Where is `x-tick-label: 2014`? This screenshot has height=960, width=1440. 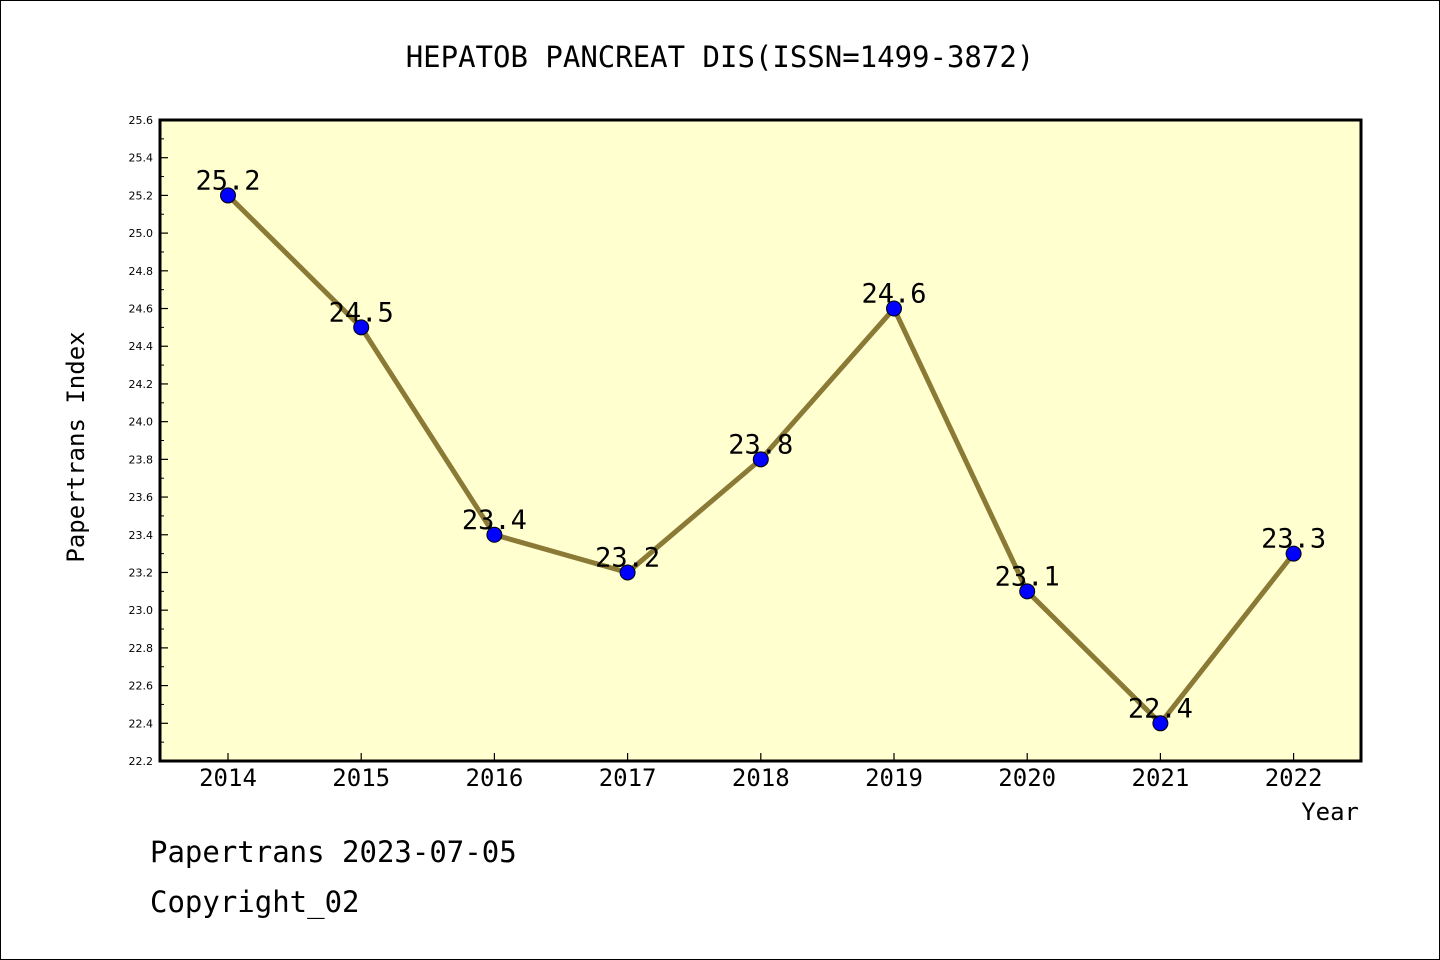
x-tick-label: 2014 is located at coordinates (228, 778).